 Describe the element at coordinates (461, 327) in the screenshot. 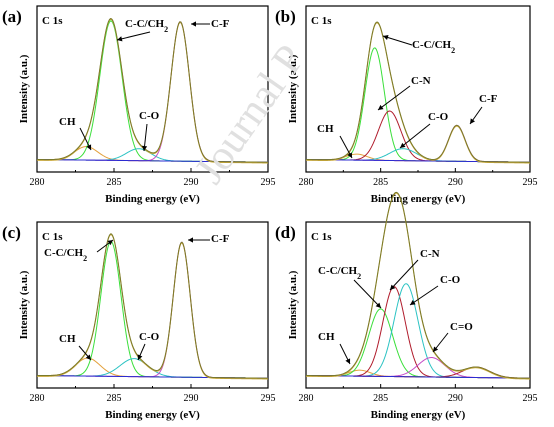

I see `peak-annotation: C=O` at that location.